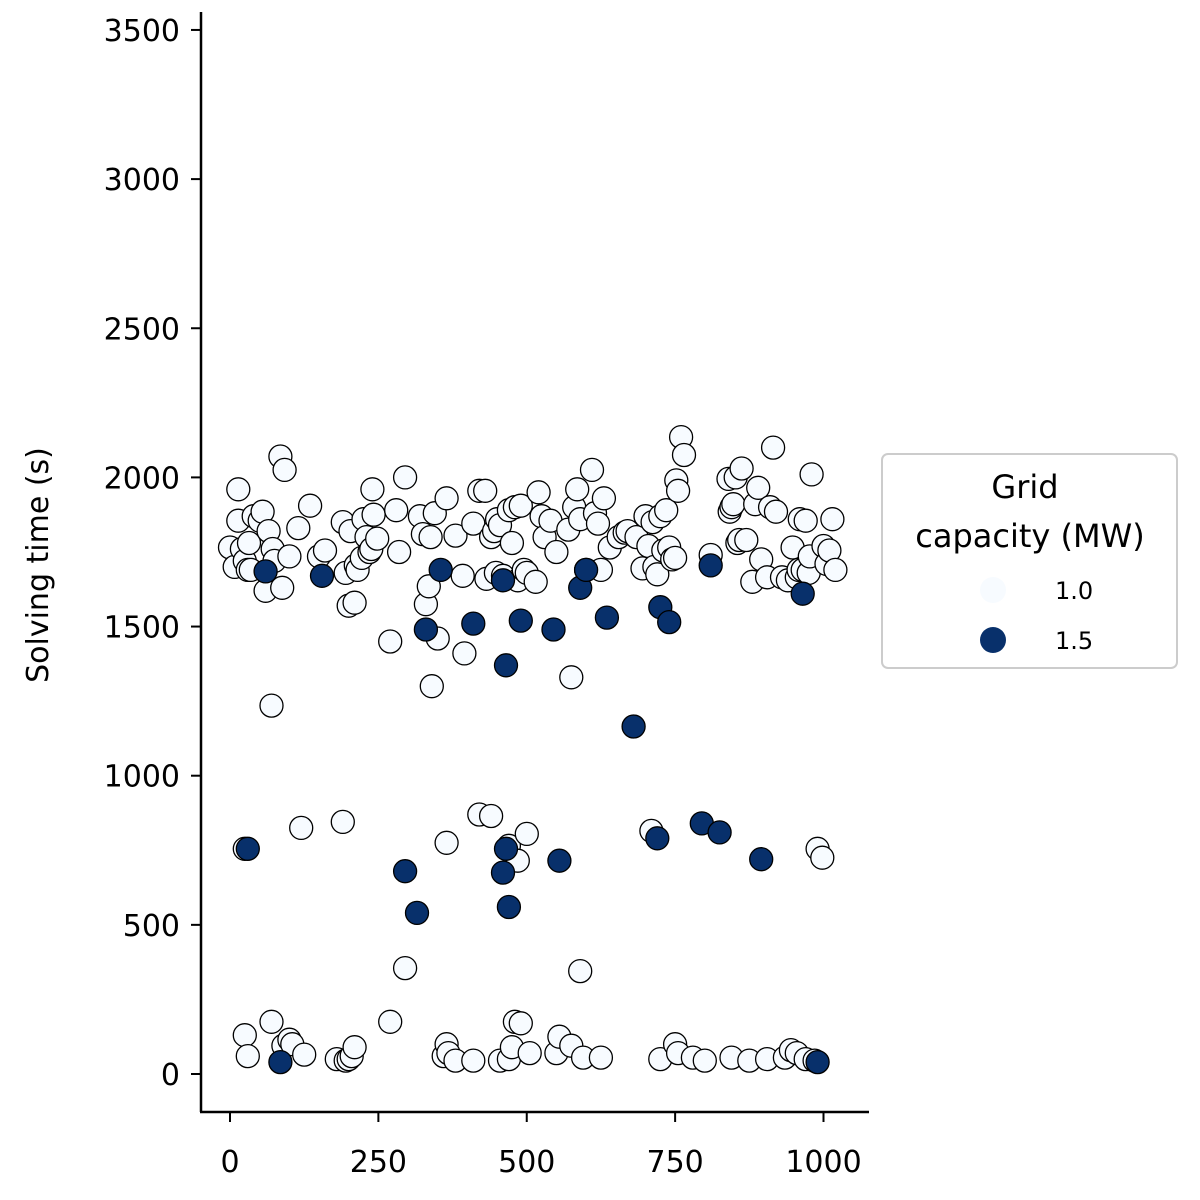 This screenshot has height=1200, width=1200. I want to click on y-tick-label: 3500, so click(142, 31).